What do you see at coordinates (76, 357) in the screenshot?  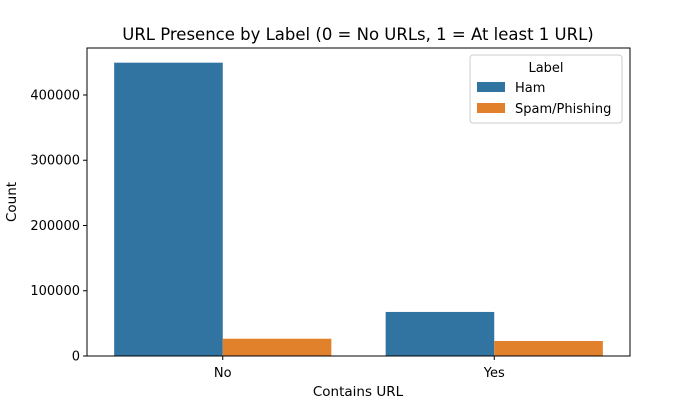 I see `y-tick-label: 0` at bounding box center [76, 357].